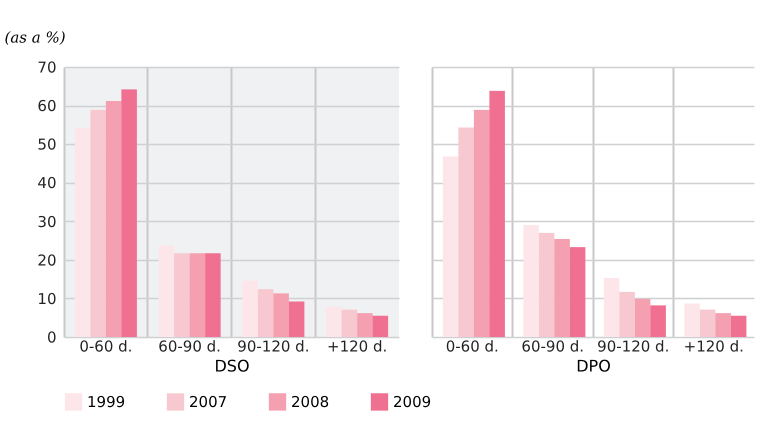  Describe the element at coordinates (106, 401) in the screenshot. I see `legend-label: 1999` at that location.